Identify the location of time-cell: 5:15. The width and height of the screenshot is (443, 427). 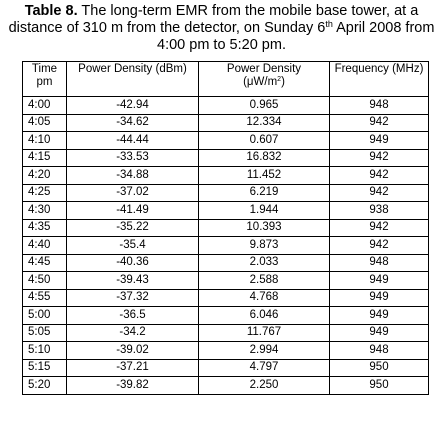
(44, 367).